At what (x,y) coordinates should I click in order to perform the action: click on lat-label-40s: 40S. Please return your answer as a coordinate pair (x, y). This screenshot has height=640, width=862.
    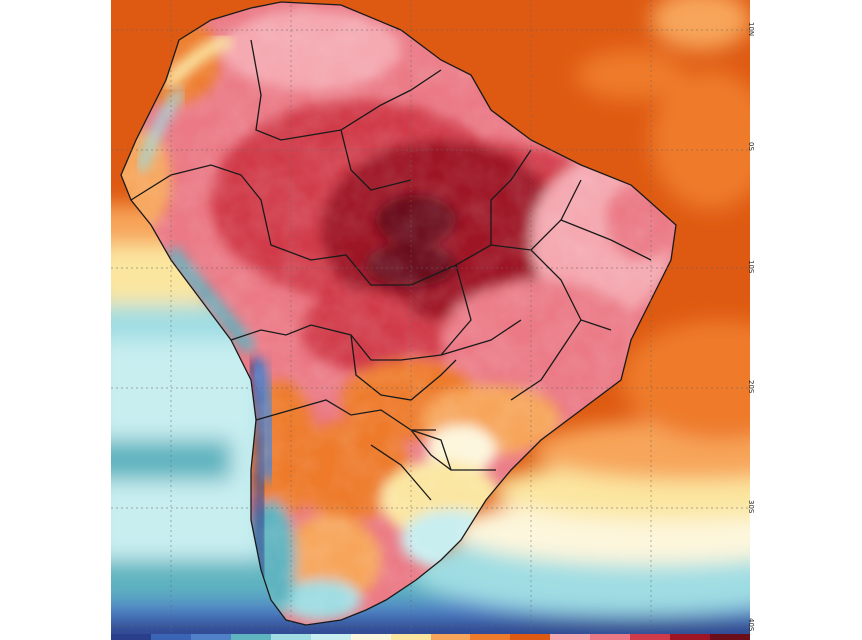
    Looking at the image, I should click on (751, 625).